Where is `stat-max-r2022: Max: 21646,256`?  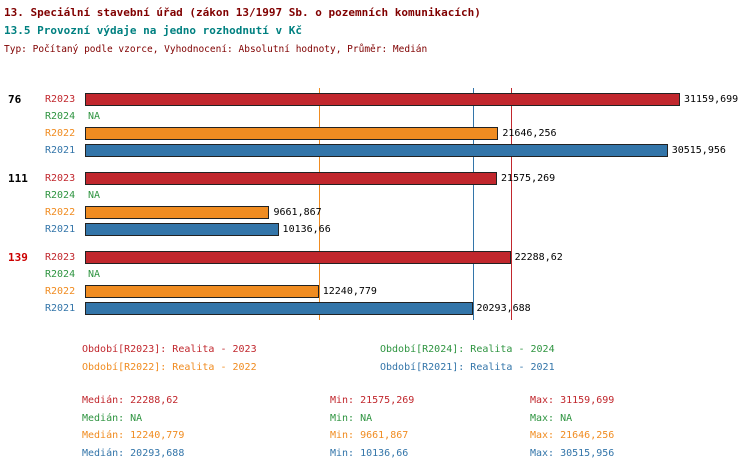
stat-max-r2022: Max: 21646,256 is located at coordinates (572, 435).